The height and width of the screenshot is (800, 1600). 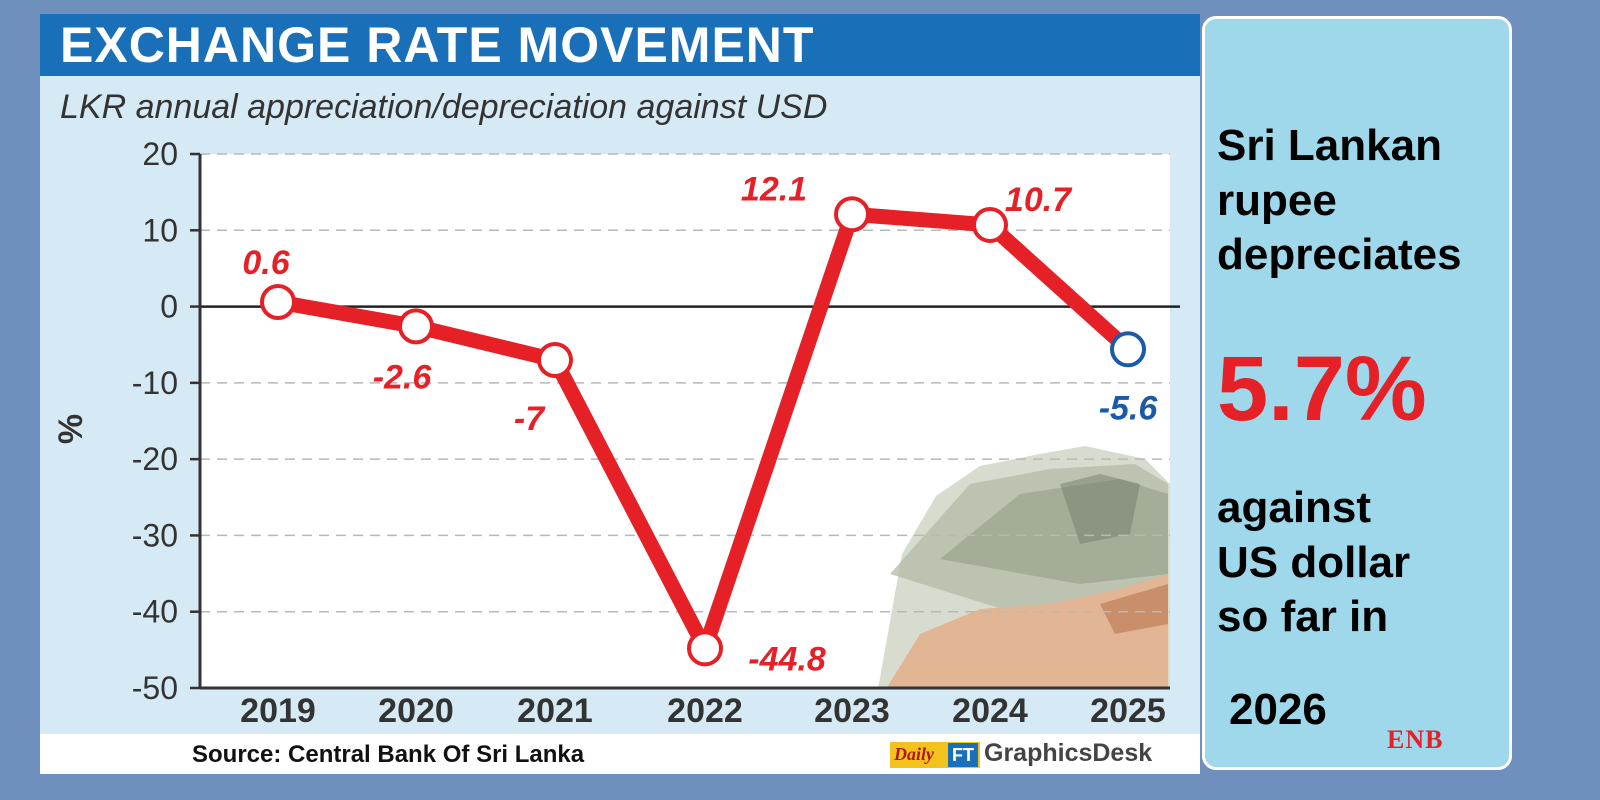 What do you see at coordinates (705, 711) in the screenshot?
I see `x-tick-label: 2022` at bounding box center [705, 711].